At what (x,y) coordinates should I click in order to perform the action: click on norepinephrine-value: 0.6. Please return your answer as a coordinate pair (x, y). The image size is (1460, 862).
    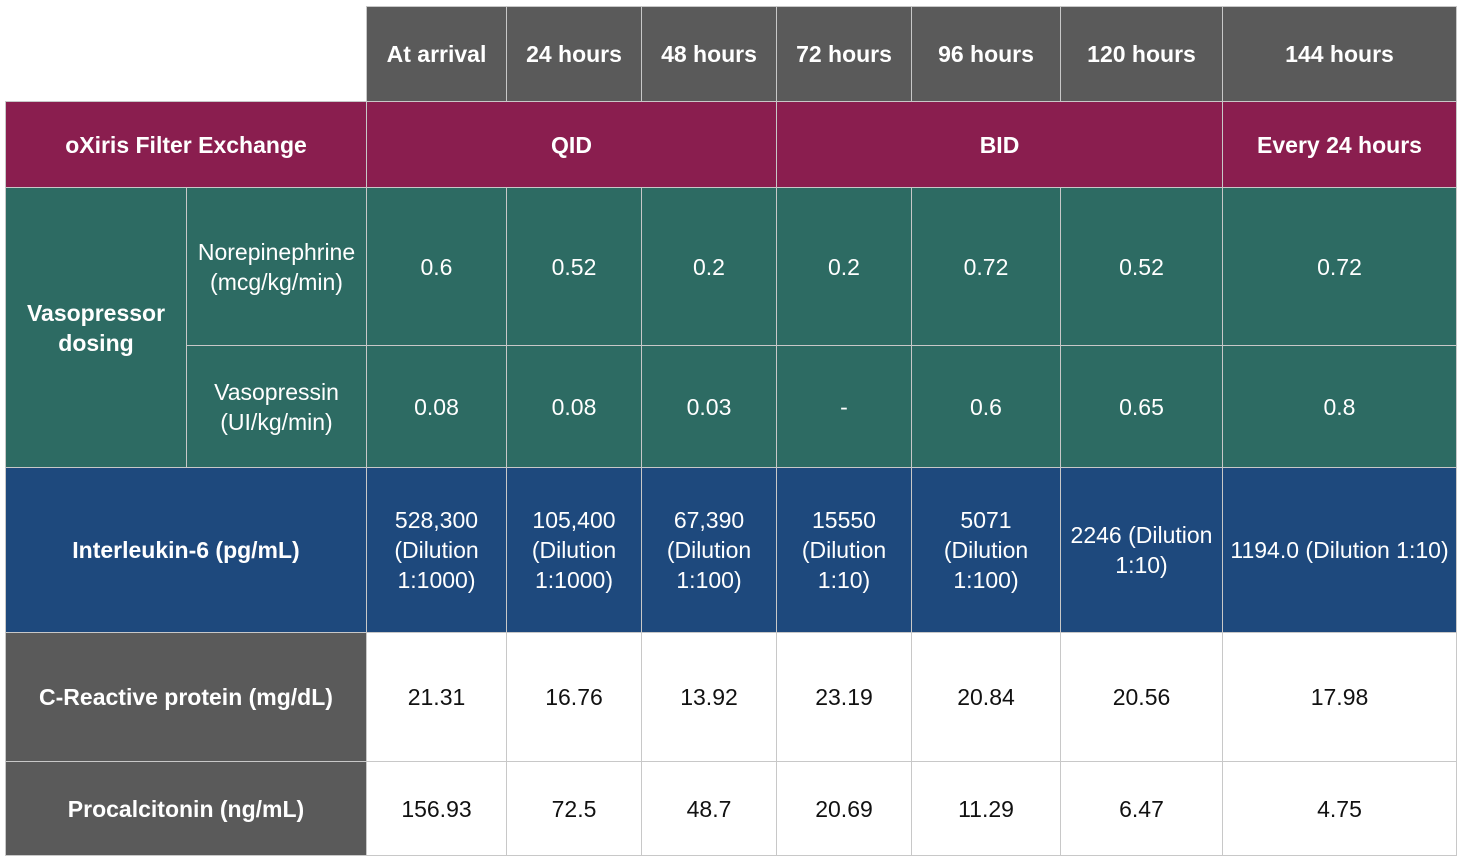
    Looking at the image, I should click on (436, 266).